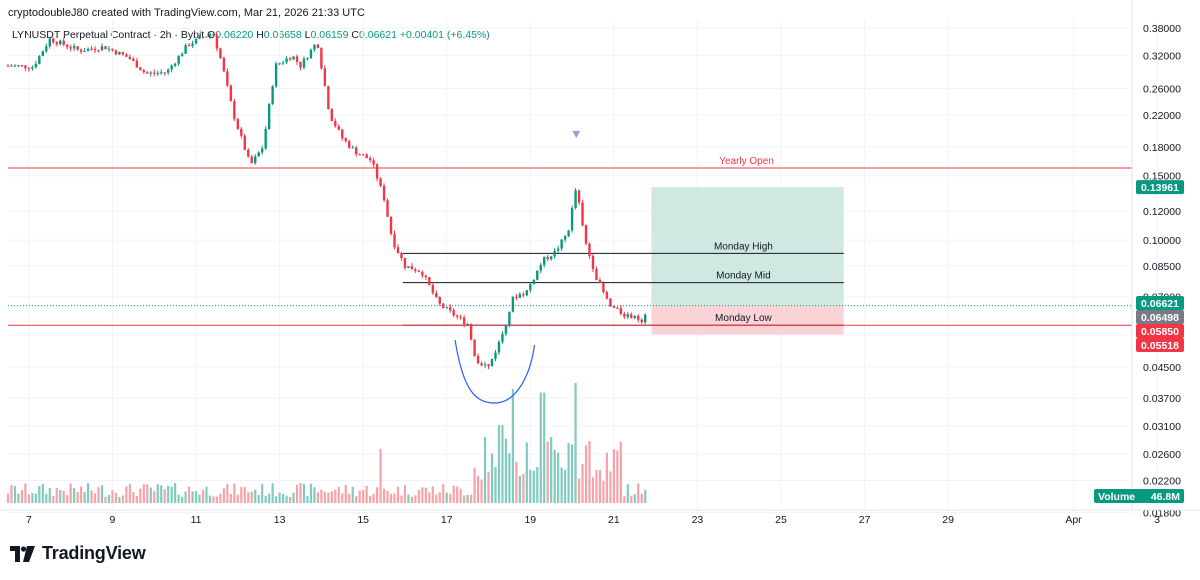 This screenshot has width=1200, height=580. What do you see at coordinates (1162, 148) in the screenshot?
I see `price-tick-label: 0.18000` at bounding box center [1162, 148].